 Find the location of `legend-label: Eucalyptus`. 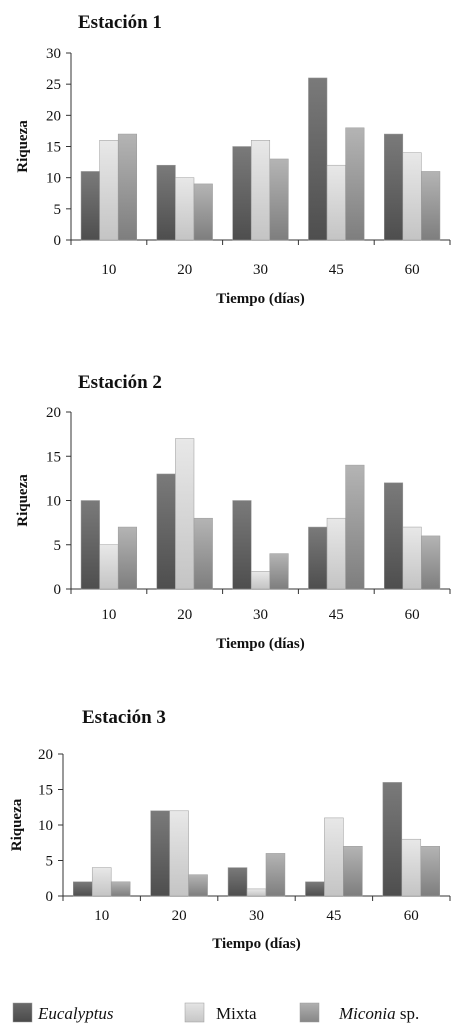

legend-label: Eucalyptus is located at coordinates (75, 1013).